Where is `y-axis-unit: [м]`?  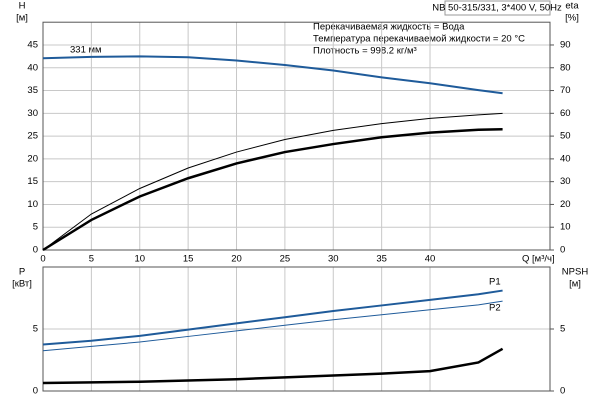 y-axis-unit: [м] is located at coordinates (22, 18).